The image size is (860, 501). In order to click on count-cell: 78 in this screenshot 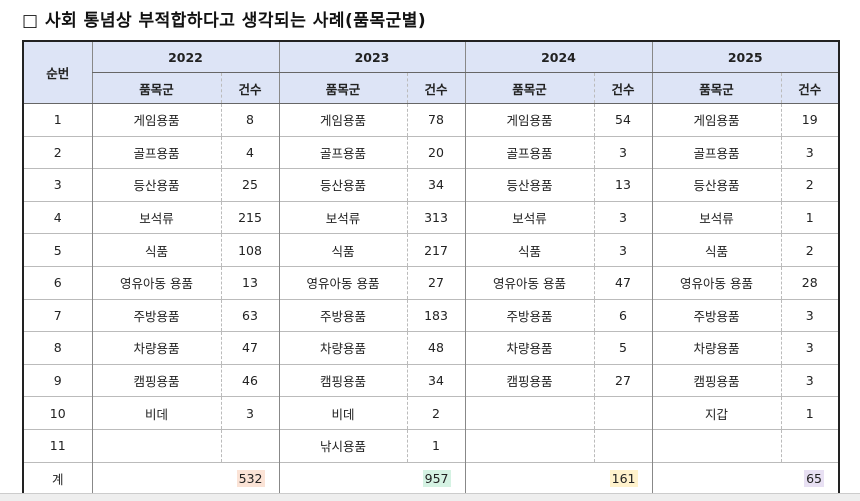, I will do `click(435, 120)`.